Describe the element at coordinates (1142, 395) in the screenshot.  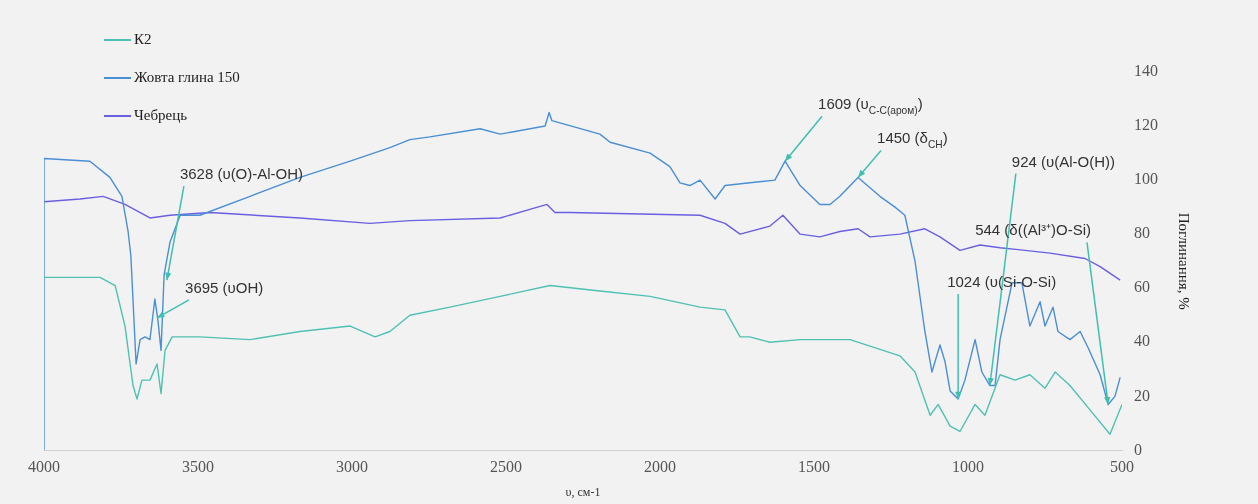
I see `y-tick-label: 20` at that location.